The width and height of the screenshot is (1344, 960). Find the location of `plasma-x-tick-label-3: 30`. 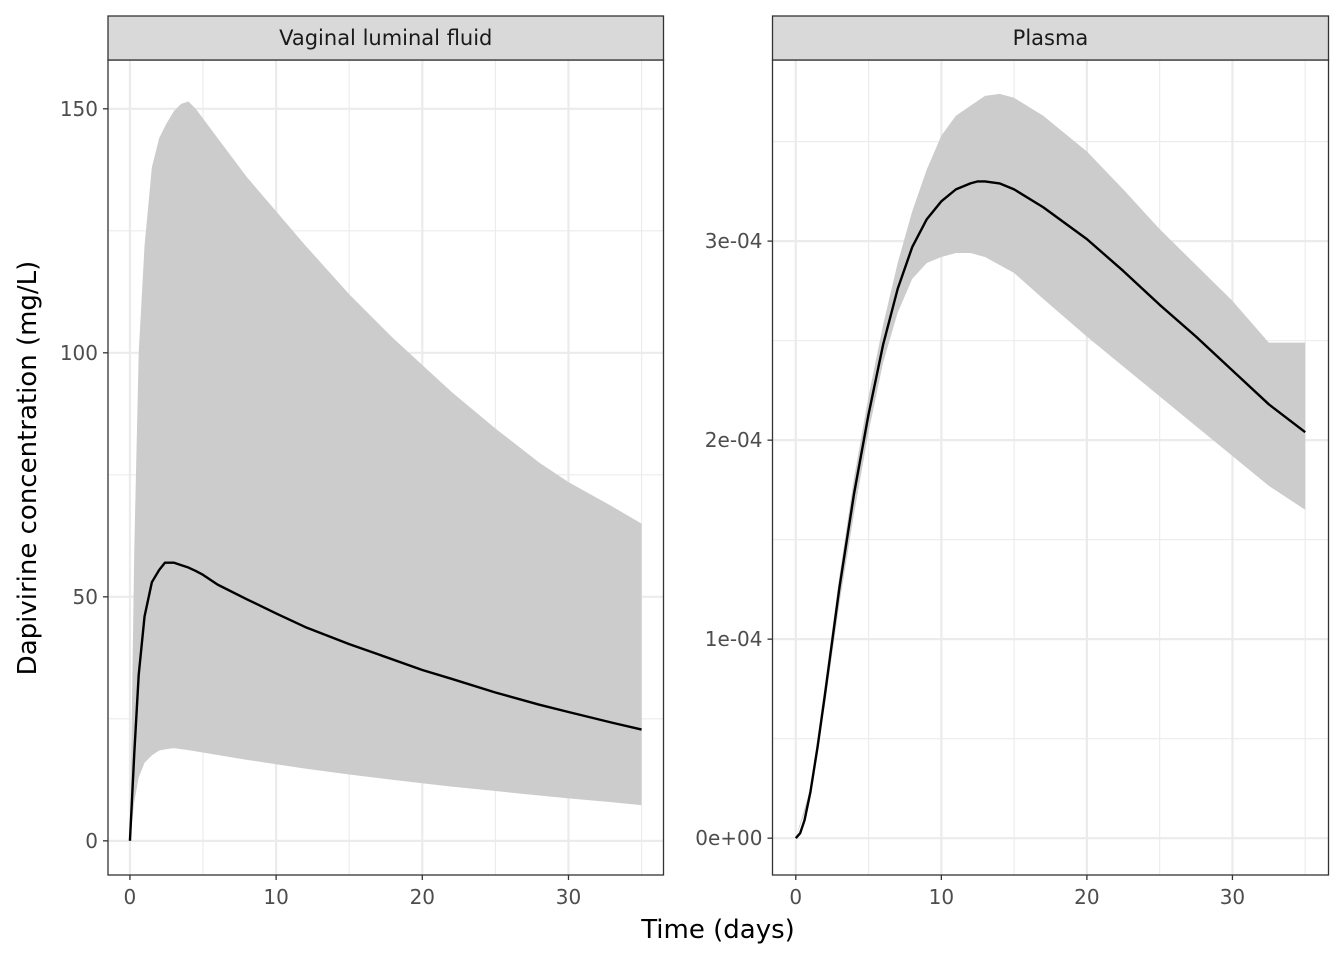

plasma-x-tick-label-3: 30 is located at coordinates (1232, 897).